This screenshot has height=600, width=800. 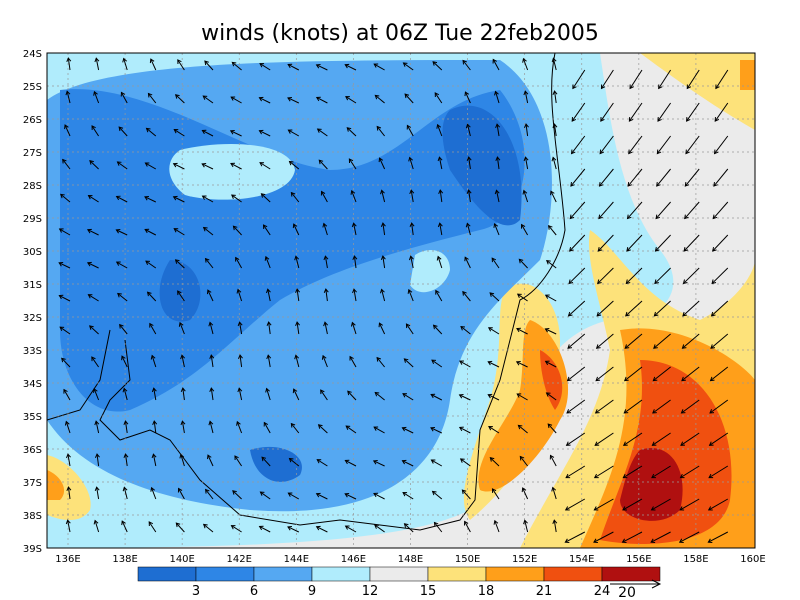 I want to click on lon-label: 154E, so click(x=581, y=559).